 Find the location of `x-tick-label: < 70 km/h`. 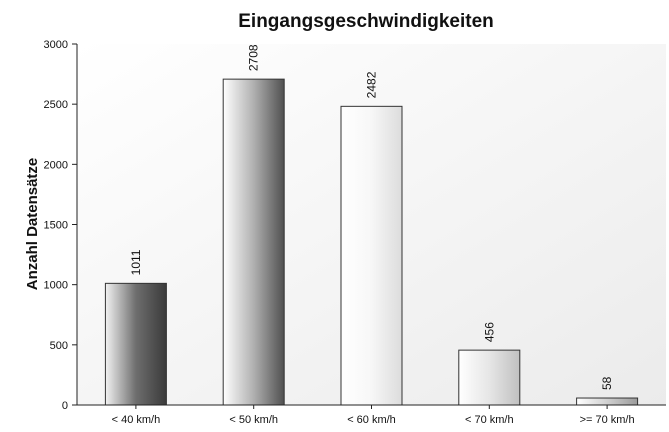

x-tick-label: < 70 km/h is located at coordinates (489, 420).